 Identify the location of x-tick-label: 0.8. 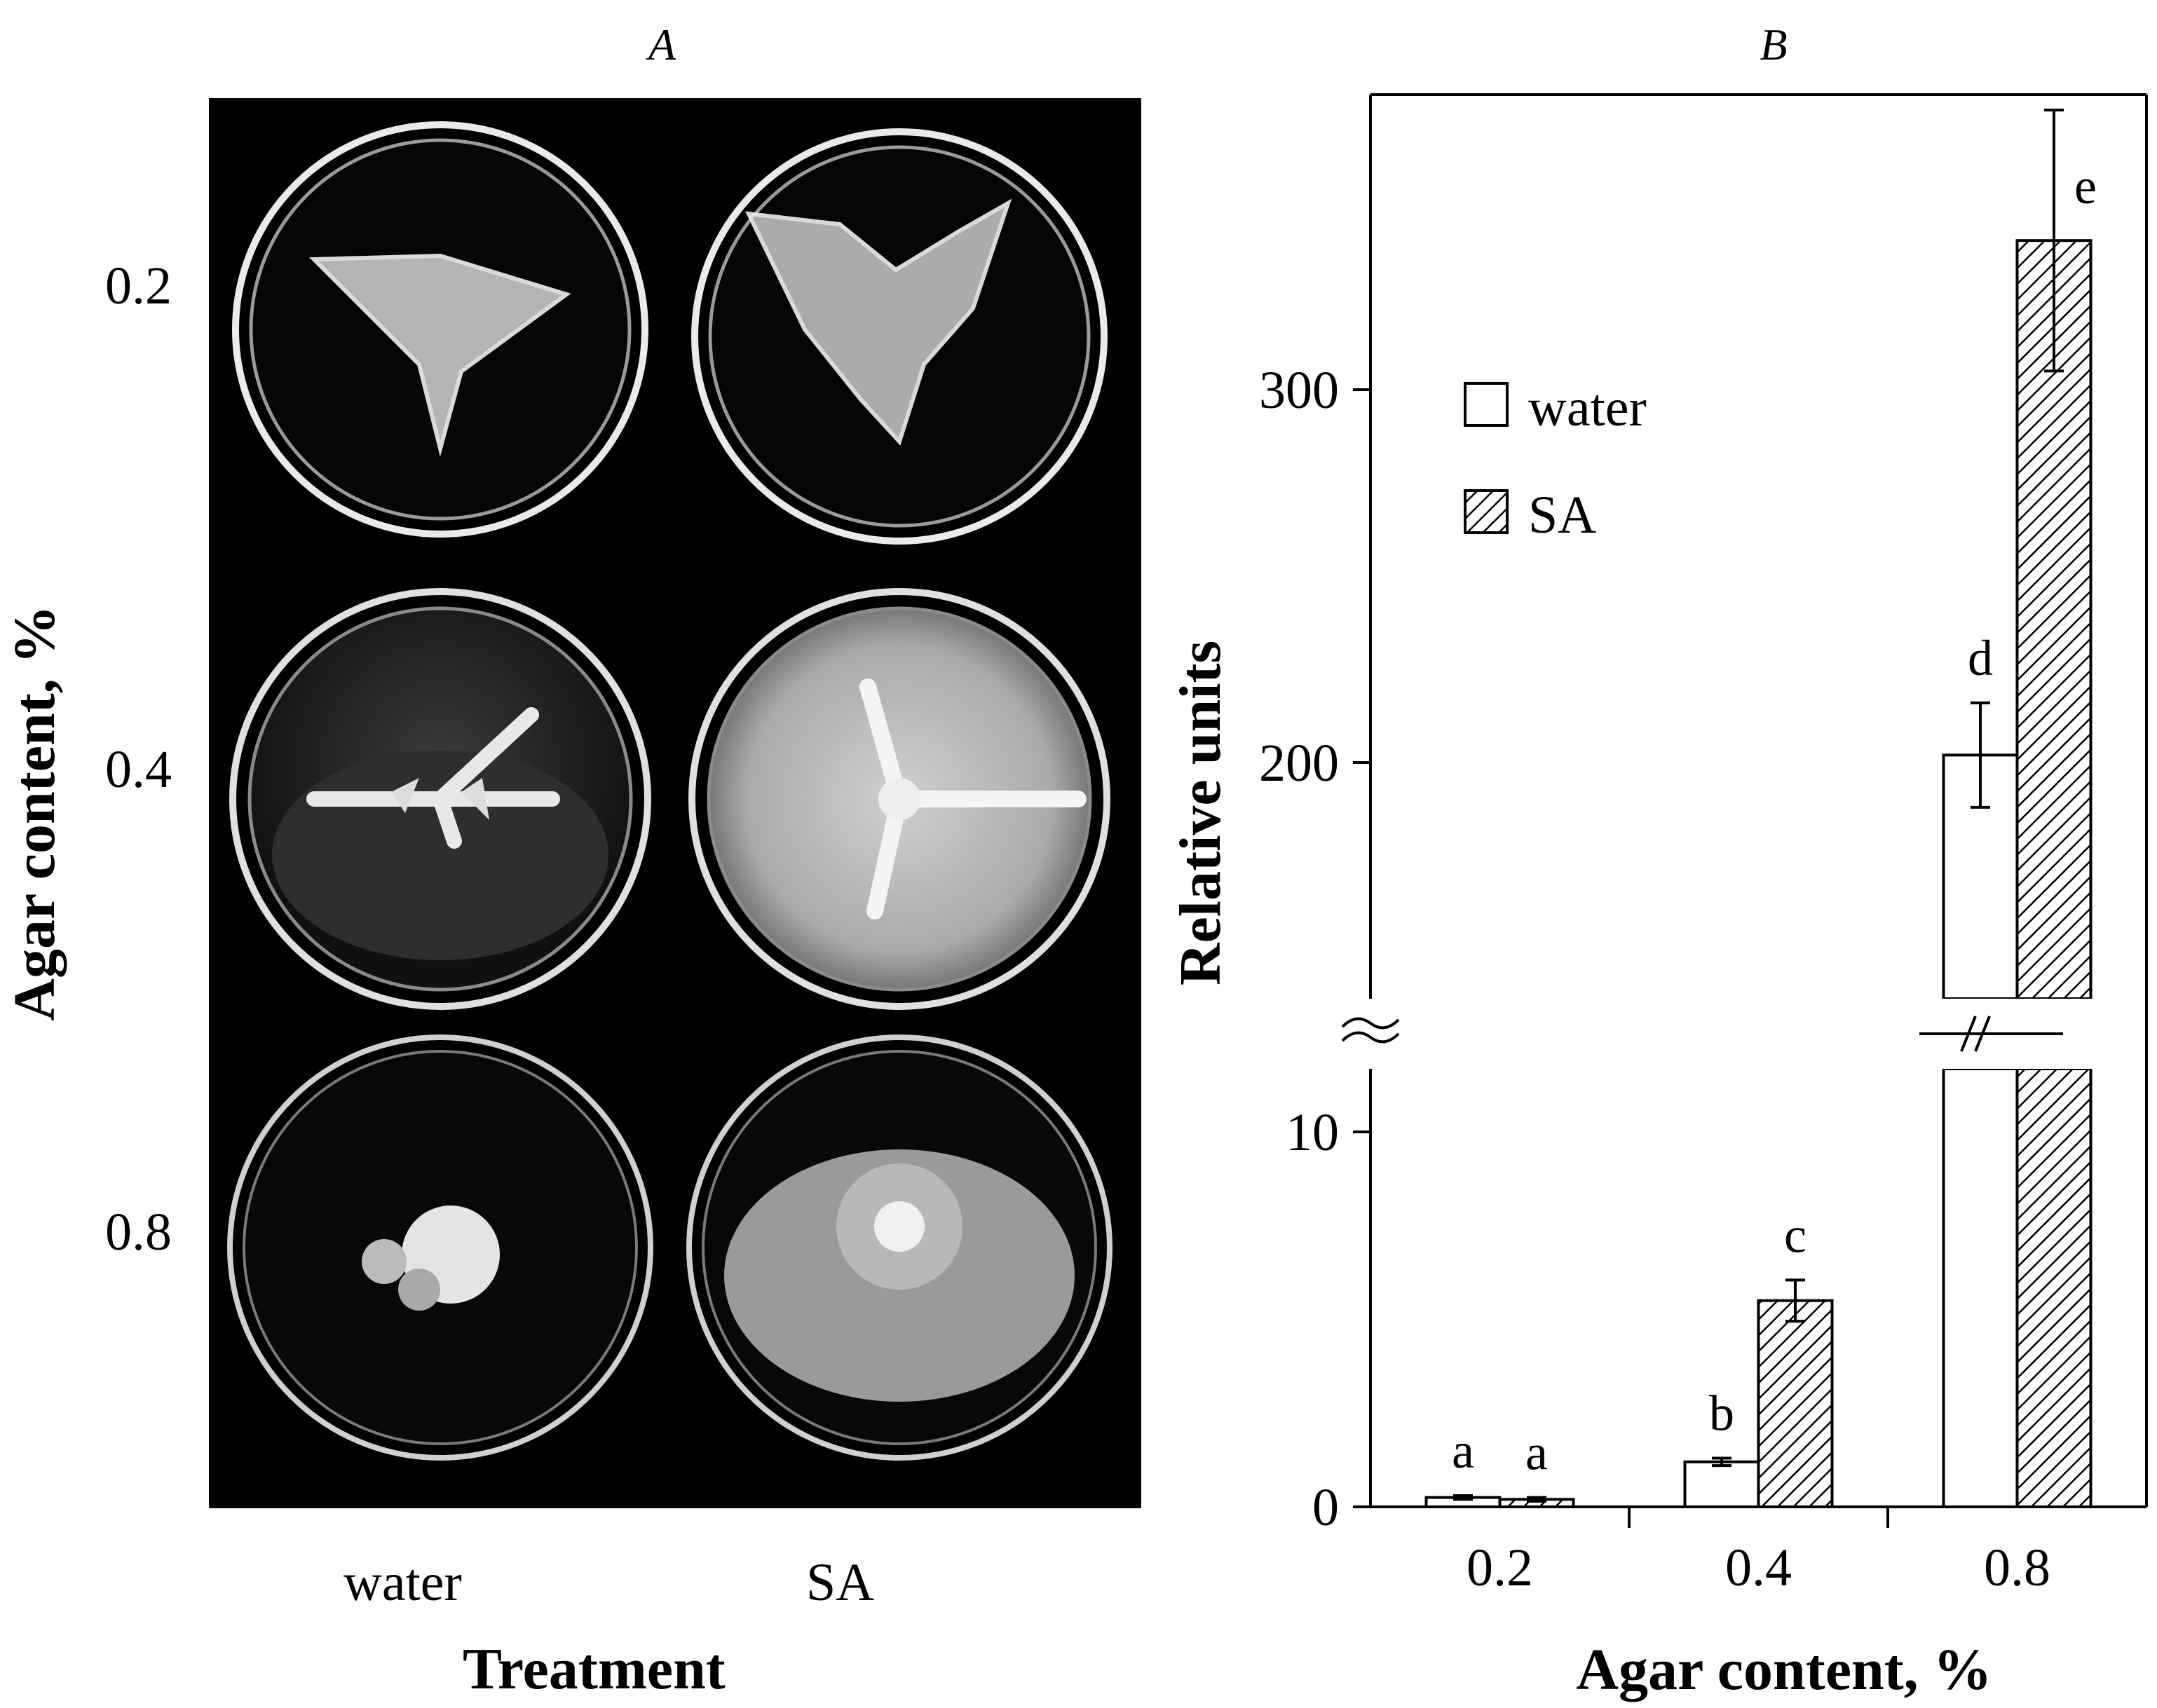
(2017, 1567).